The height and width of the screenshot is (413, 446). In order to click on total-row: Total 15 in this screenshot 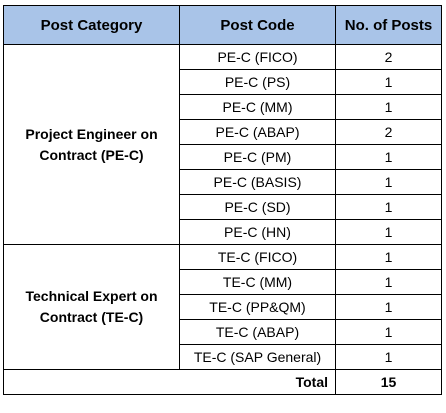, I will do `click(222, 382)`.